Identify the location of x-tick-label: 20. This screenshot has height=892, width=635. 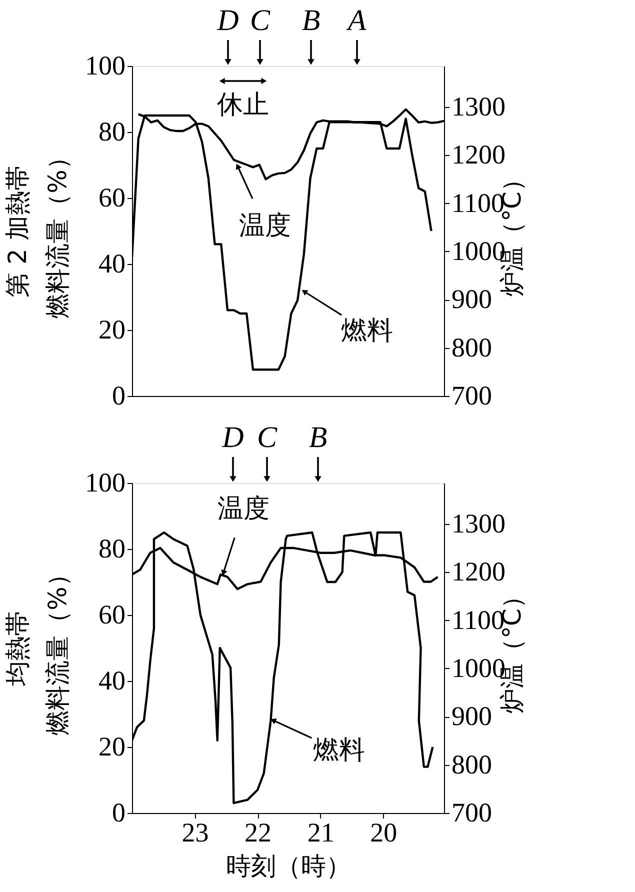
(384, 833).